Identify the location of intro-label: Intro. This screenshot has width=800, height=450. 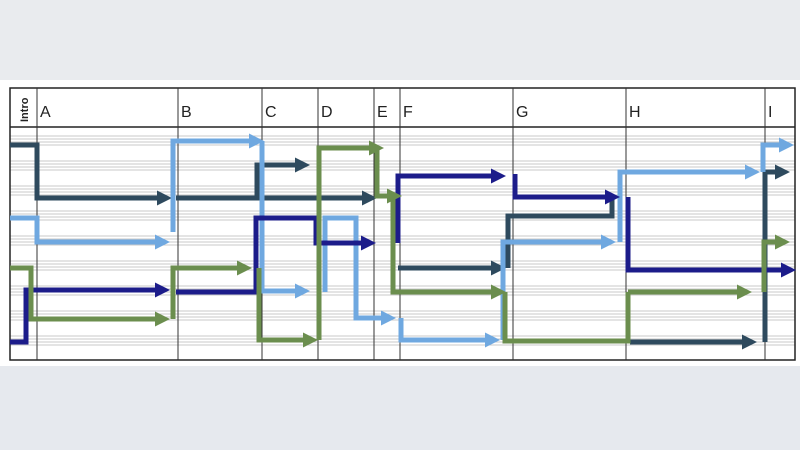
(25, 109).